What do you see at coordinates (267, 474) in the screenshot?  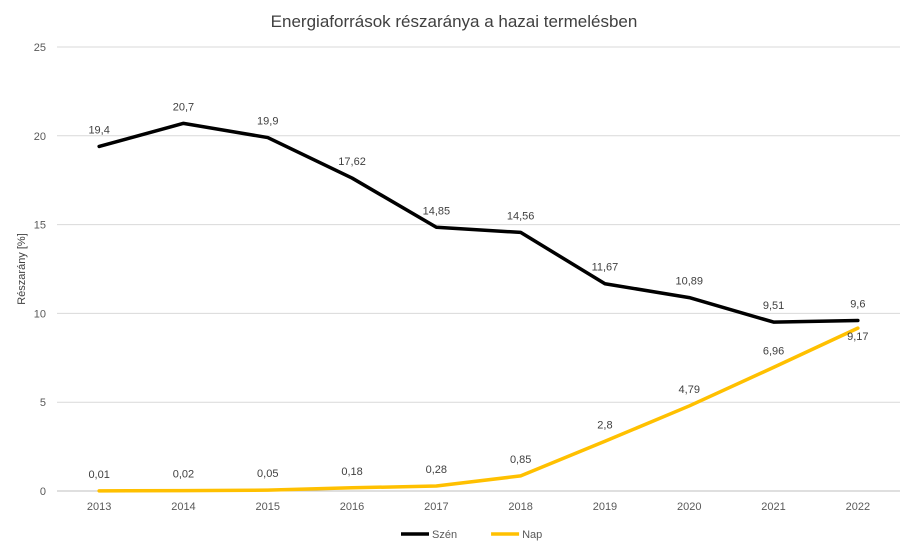 I see `data-label: 0,05` at bounding box center [267, 474].